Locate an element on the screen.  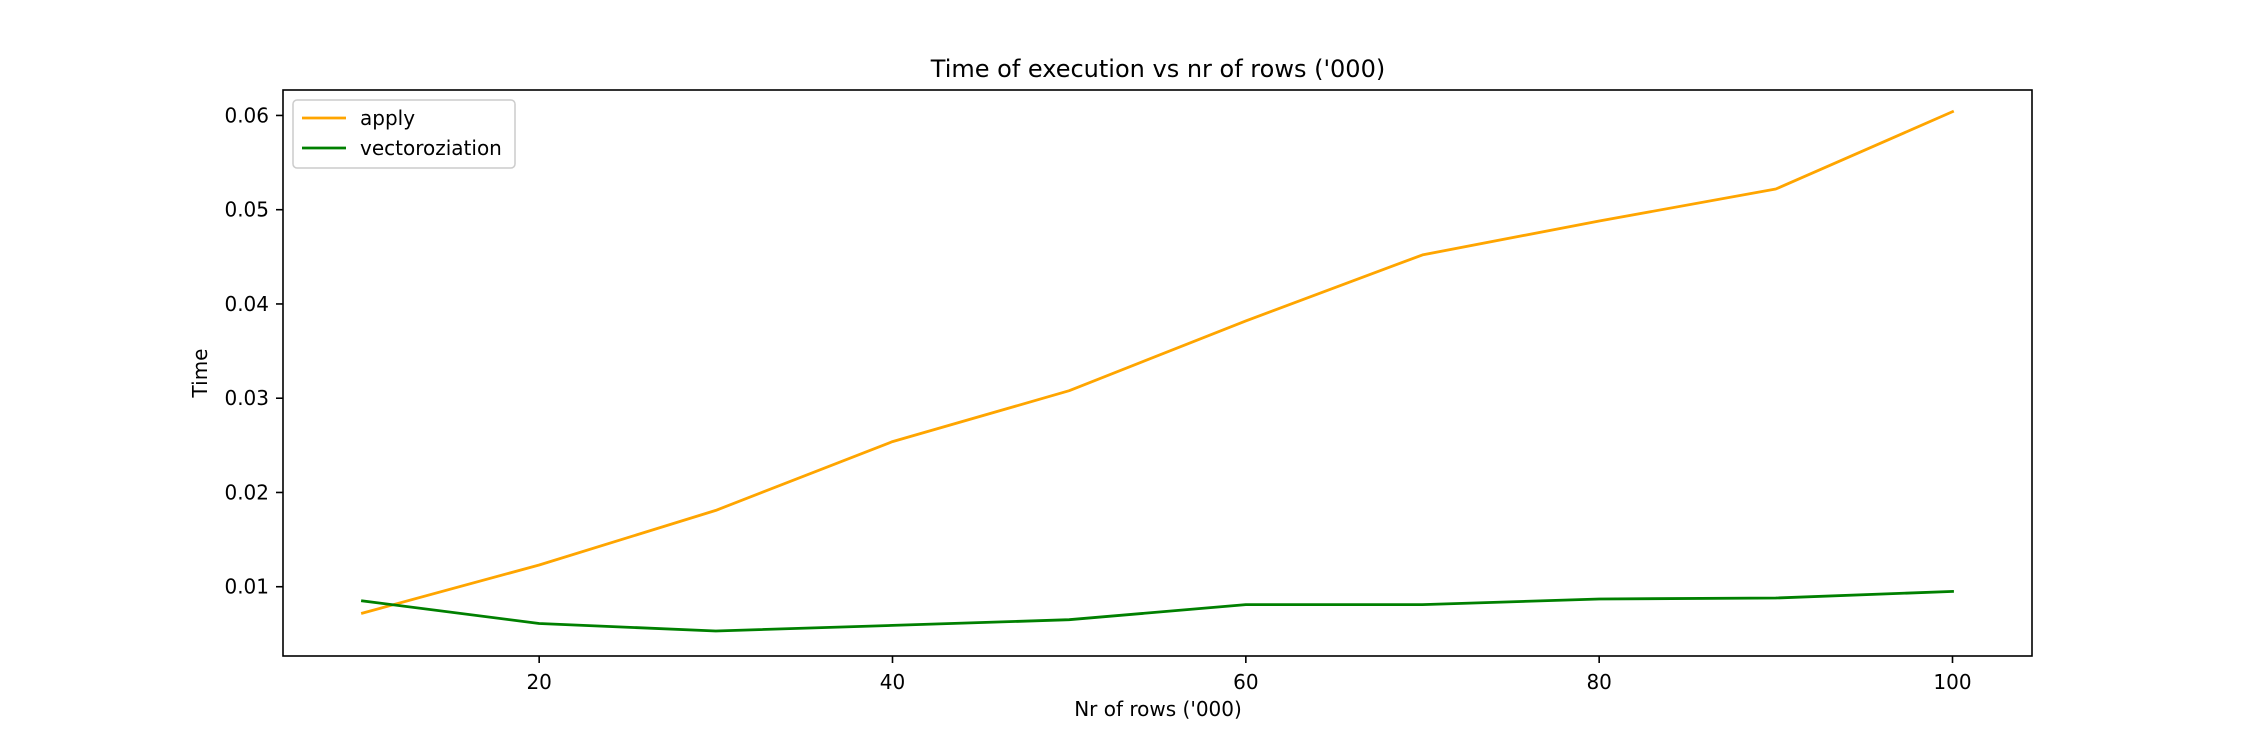
chart-title: Time of execution vs nr of rows ('000) is located at coordinates (1157, 69).